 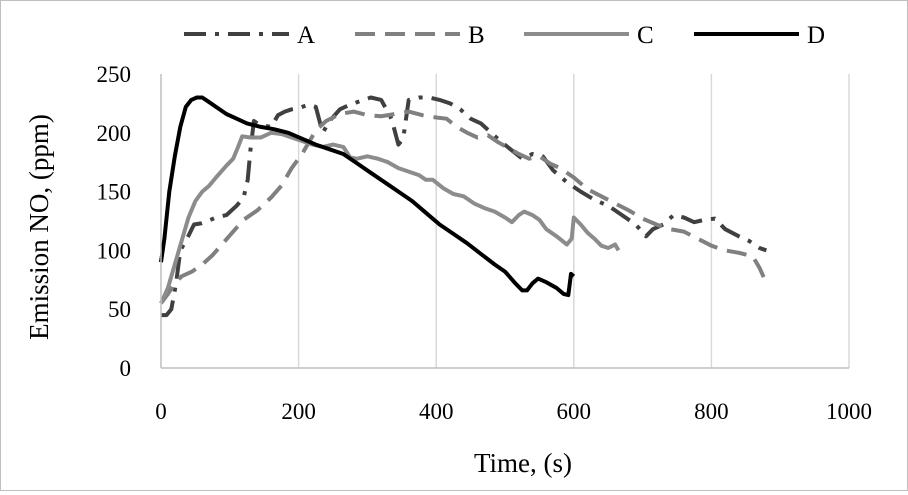 I want to click on y-tick-label: 50, so click(x=119, y=309).